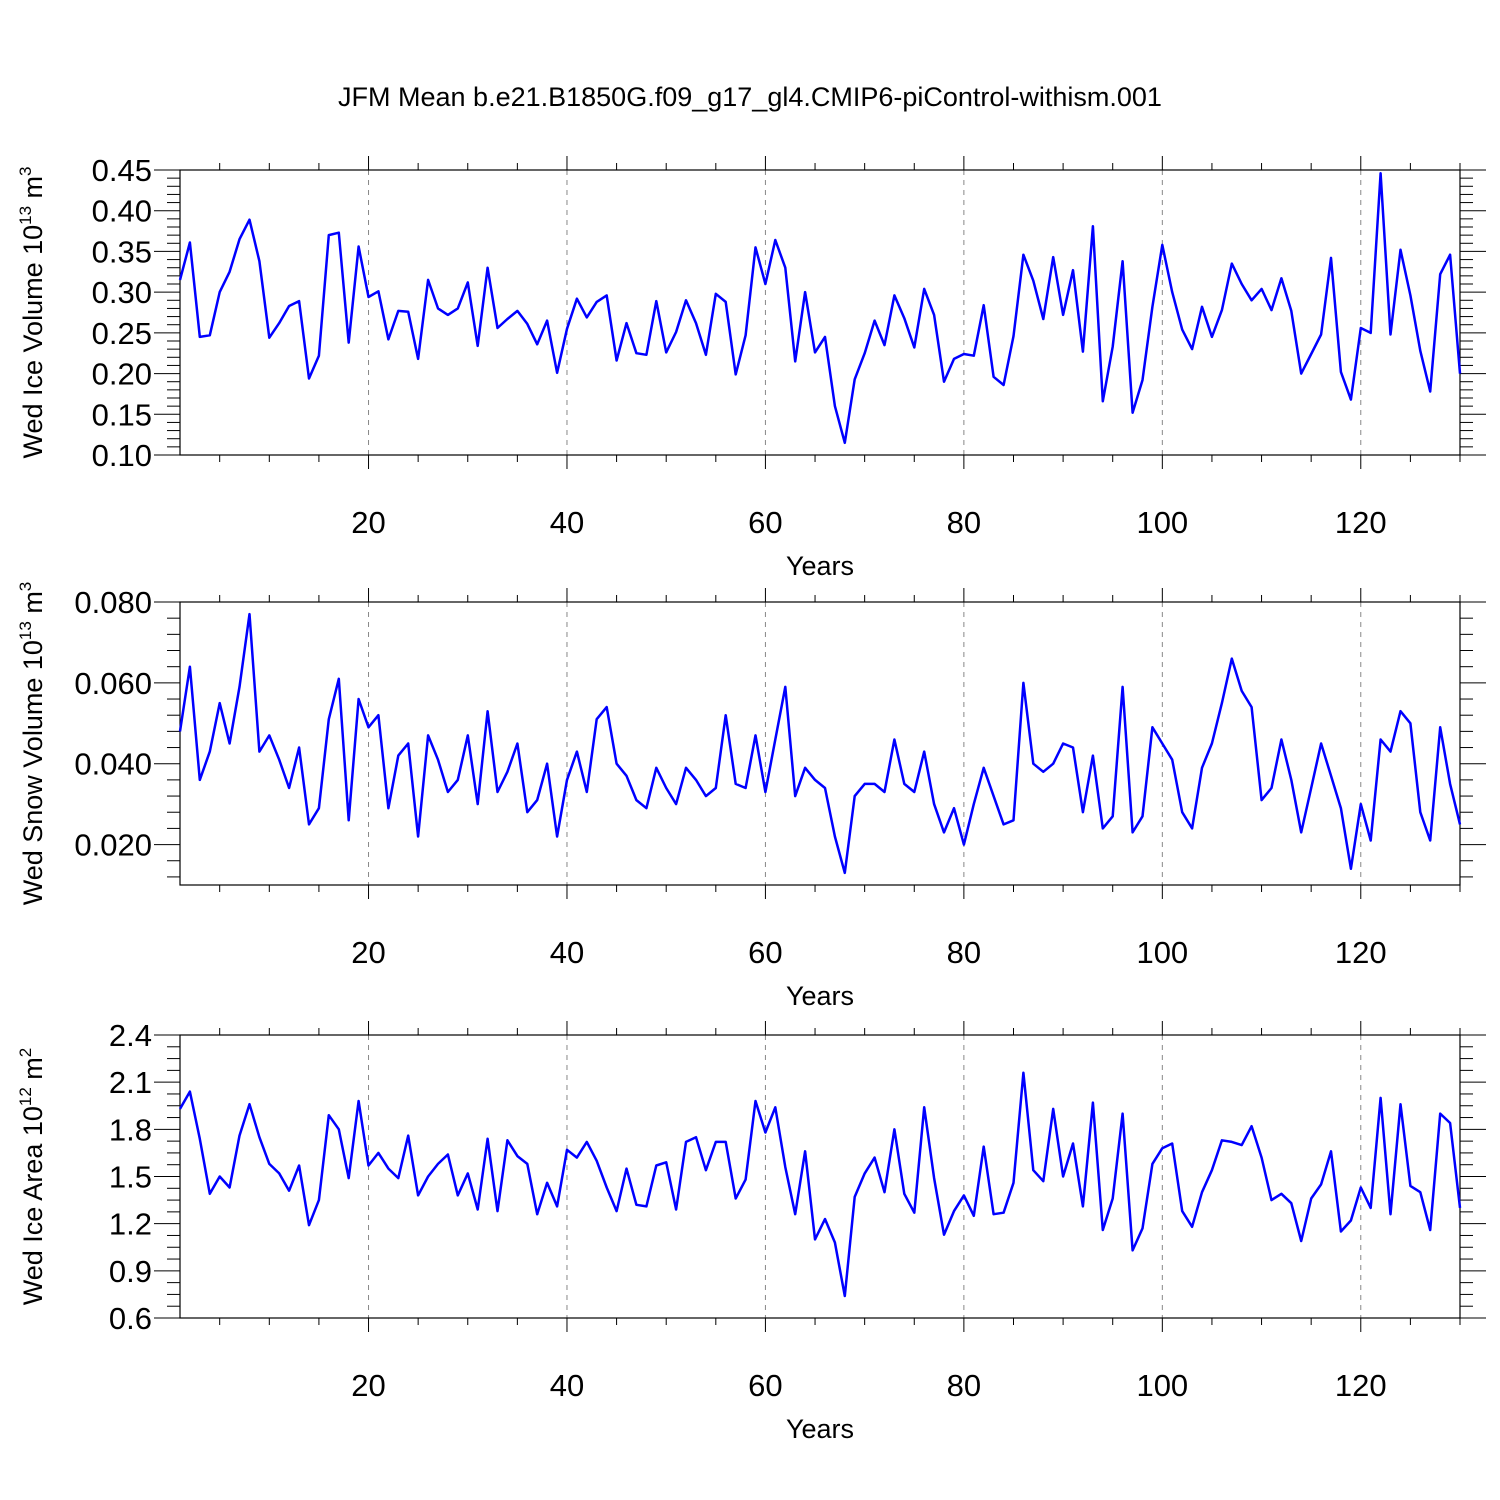  What do you see at coordinates (122, 170) in the screenshot?
I see `y-tick-label: 0.45` at bounding box center [122, 170].